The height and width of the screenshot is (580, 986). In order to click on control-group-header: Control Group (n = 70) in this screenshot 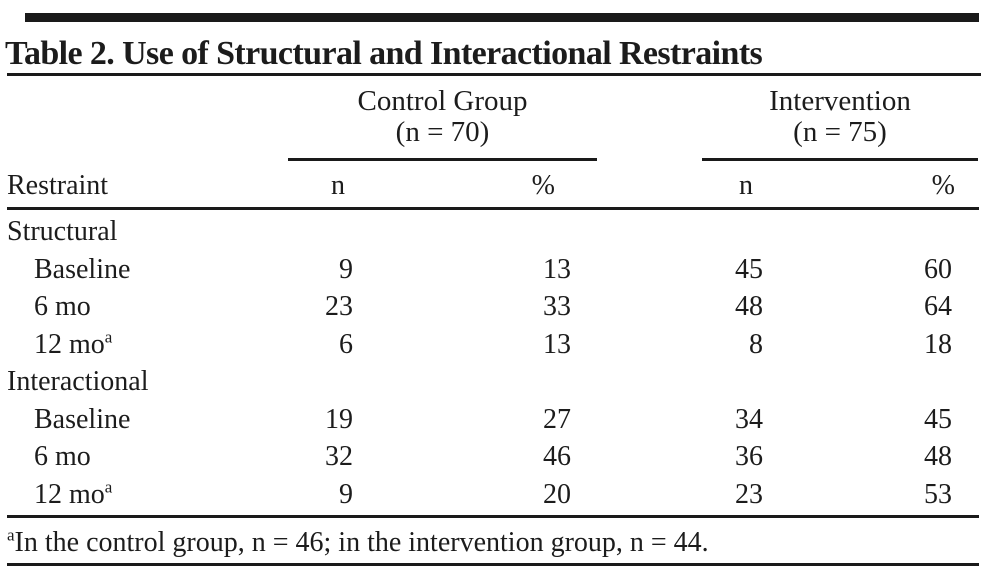, I will do `click(442, 117)`.